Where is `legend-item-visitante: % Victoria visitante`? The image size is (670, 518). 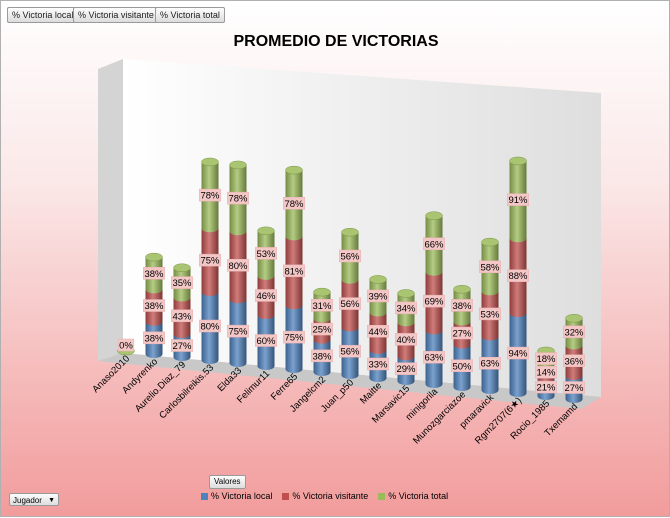
legend-item-visitante: % Victoria visitante is located at coordinates (325, 496).